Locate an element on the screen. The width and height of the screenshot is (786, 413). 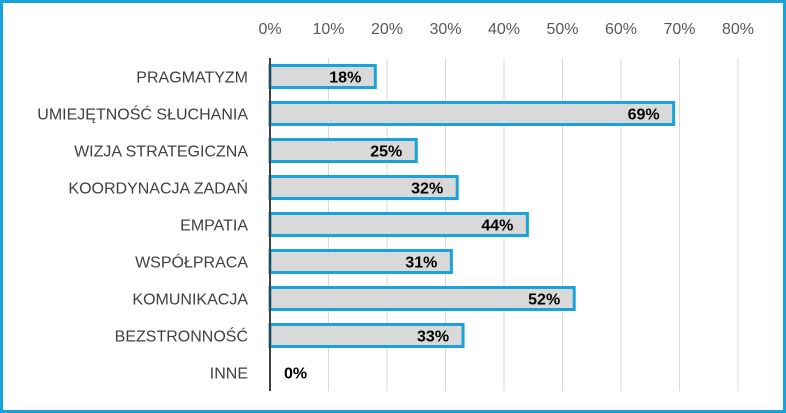
category-label: PRAGMATYZM is located at coordinates (192, 78).